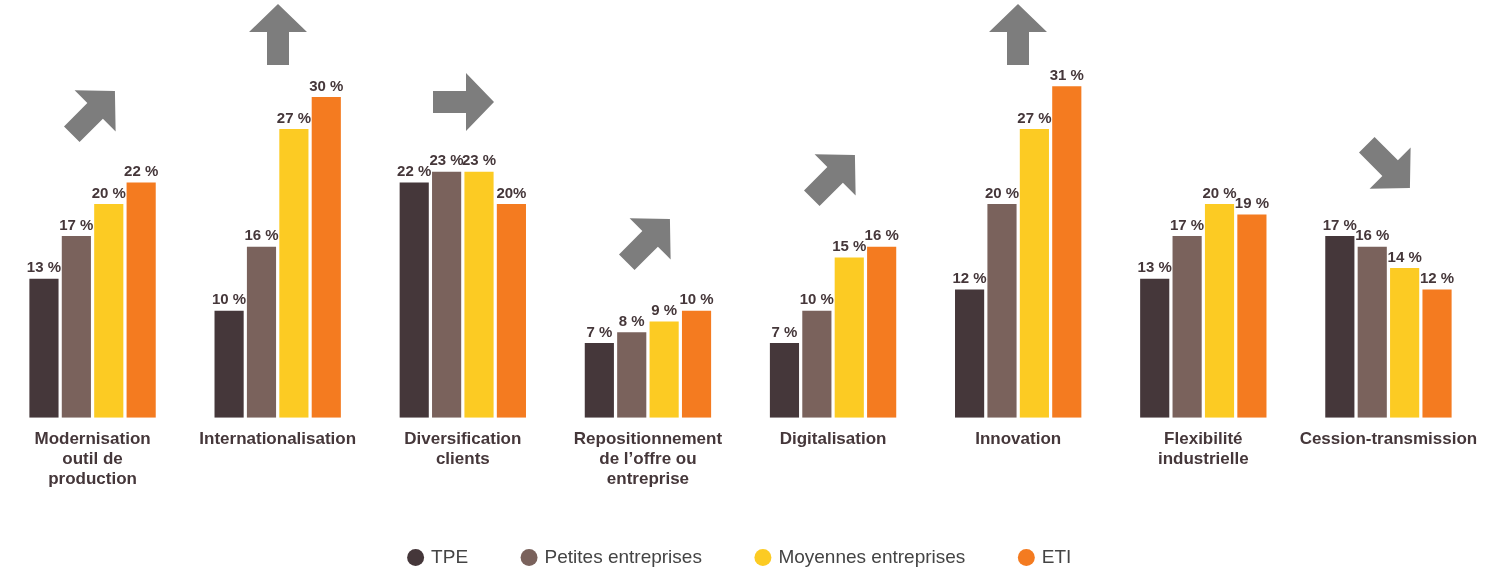 The width and height of the screenshot is (1491, 577). Describe the element at coordinates (450, 556) in the screenshot. I see `legend-label: TPE` at that location.